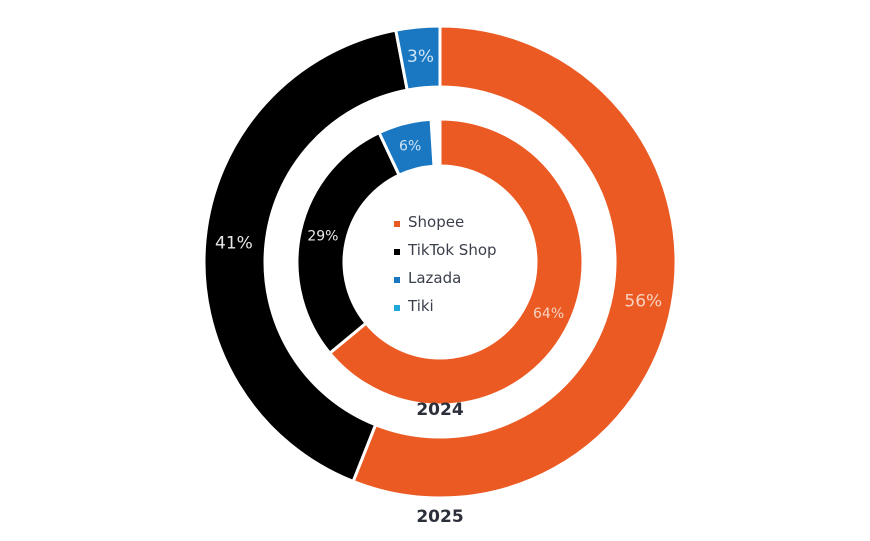  I want to click on slice-label: 3%, so click(420, 57).